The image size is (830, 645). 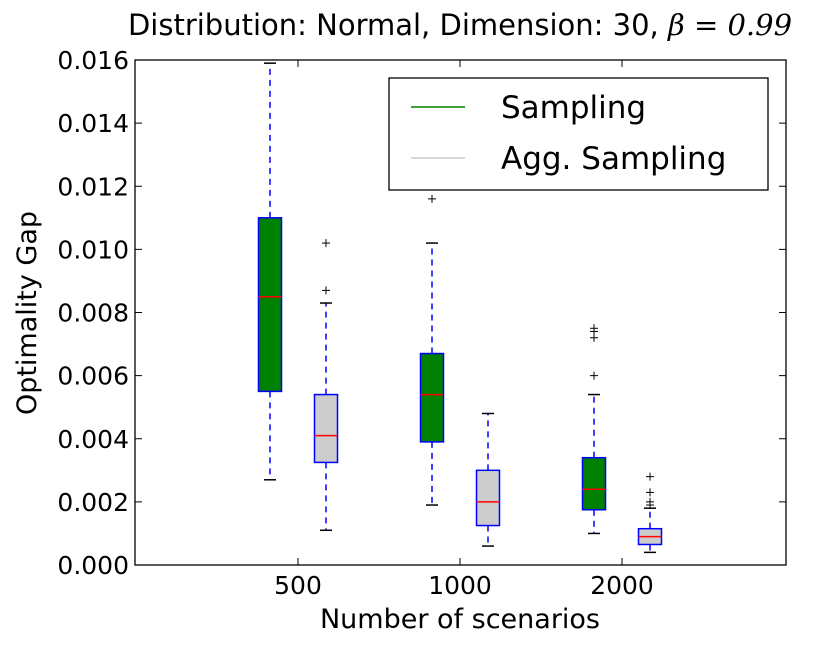 I want to click on x-tick-label: 1000, so click(x=460, y=585).